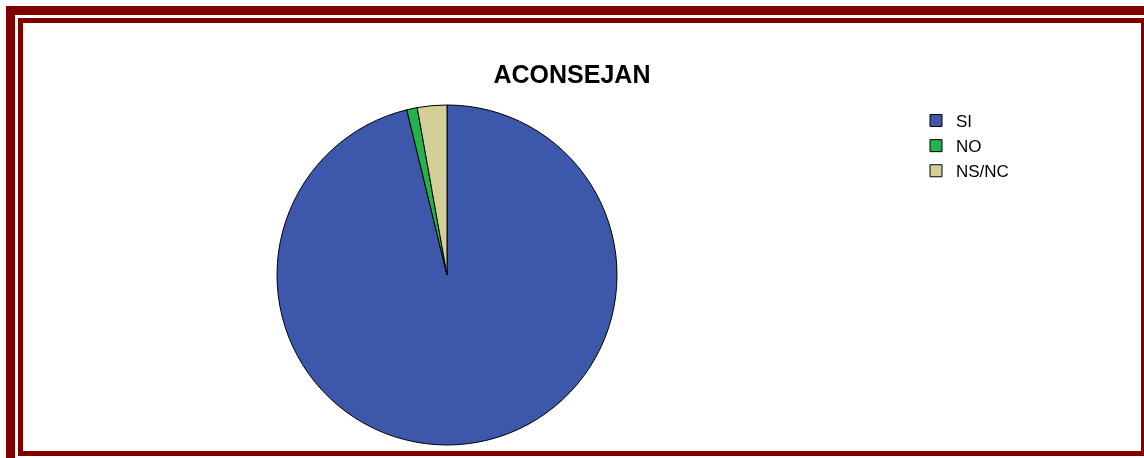 This screenshot has height=458, width=1144. I want to click on legend-label: NO, so click(969, 147).